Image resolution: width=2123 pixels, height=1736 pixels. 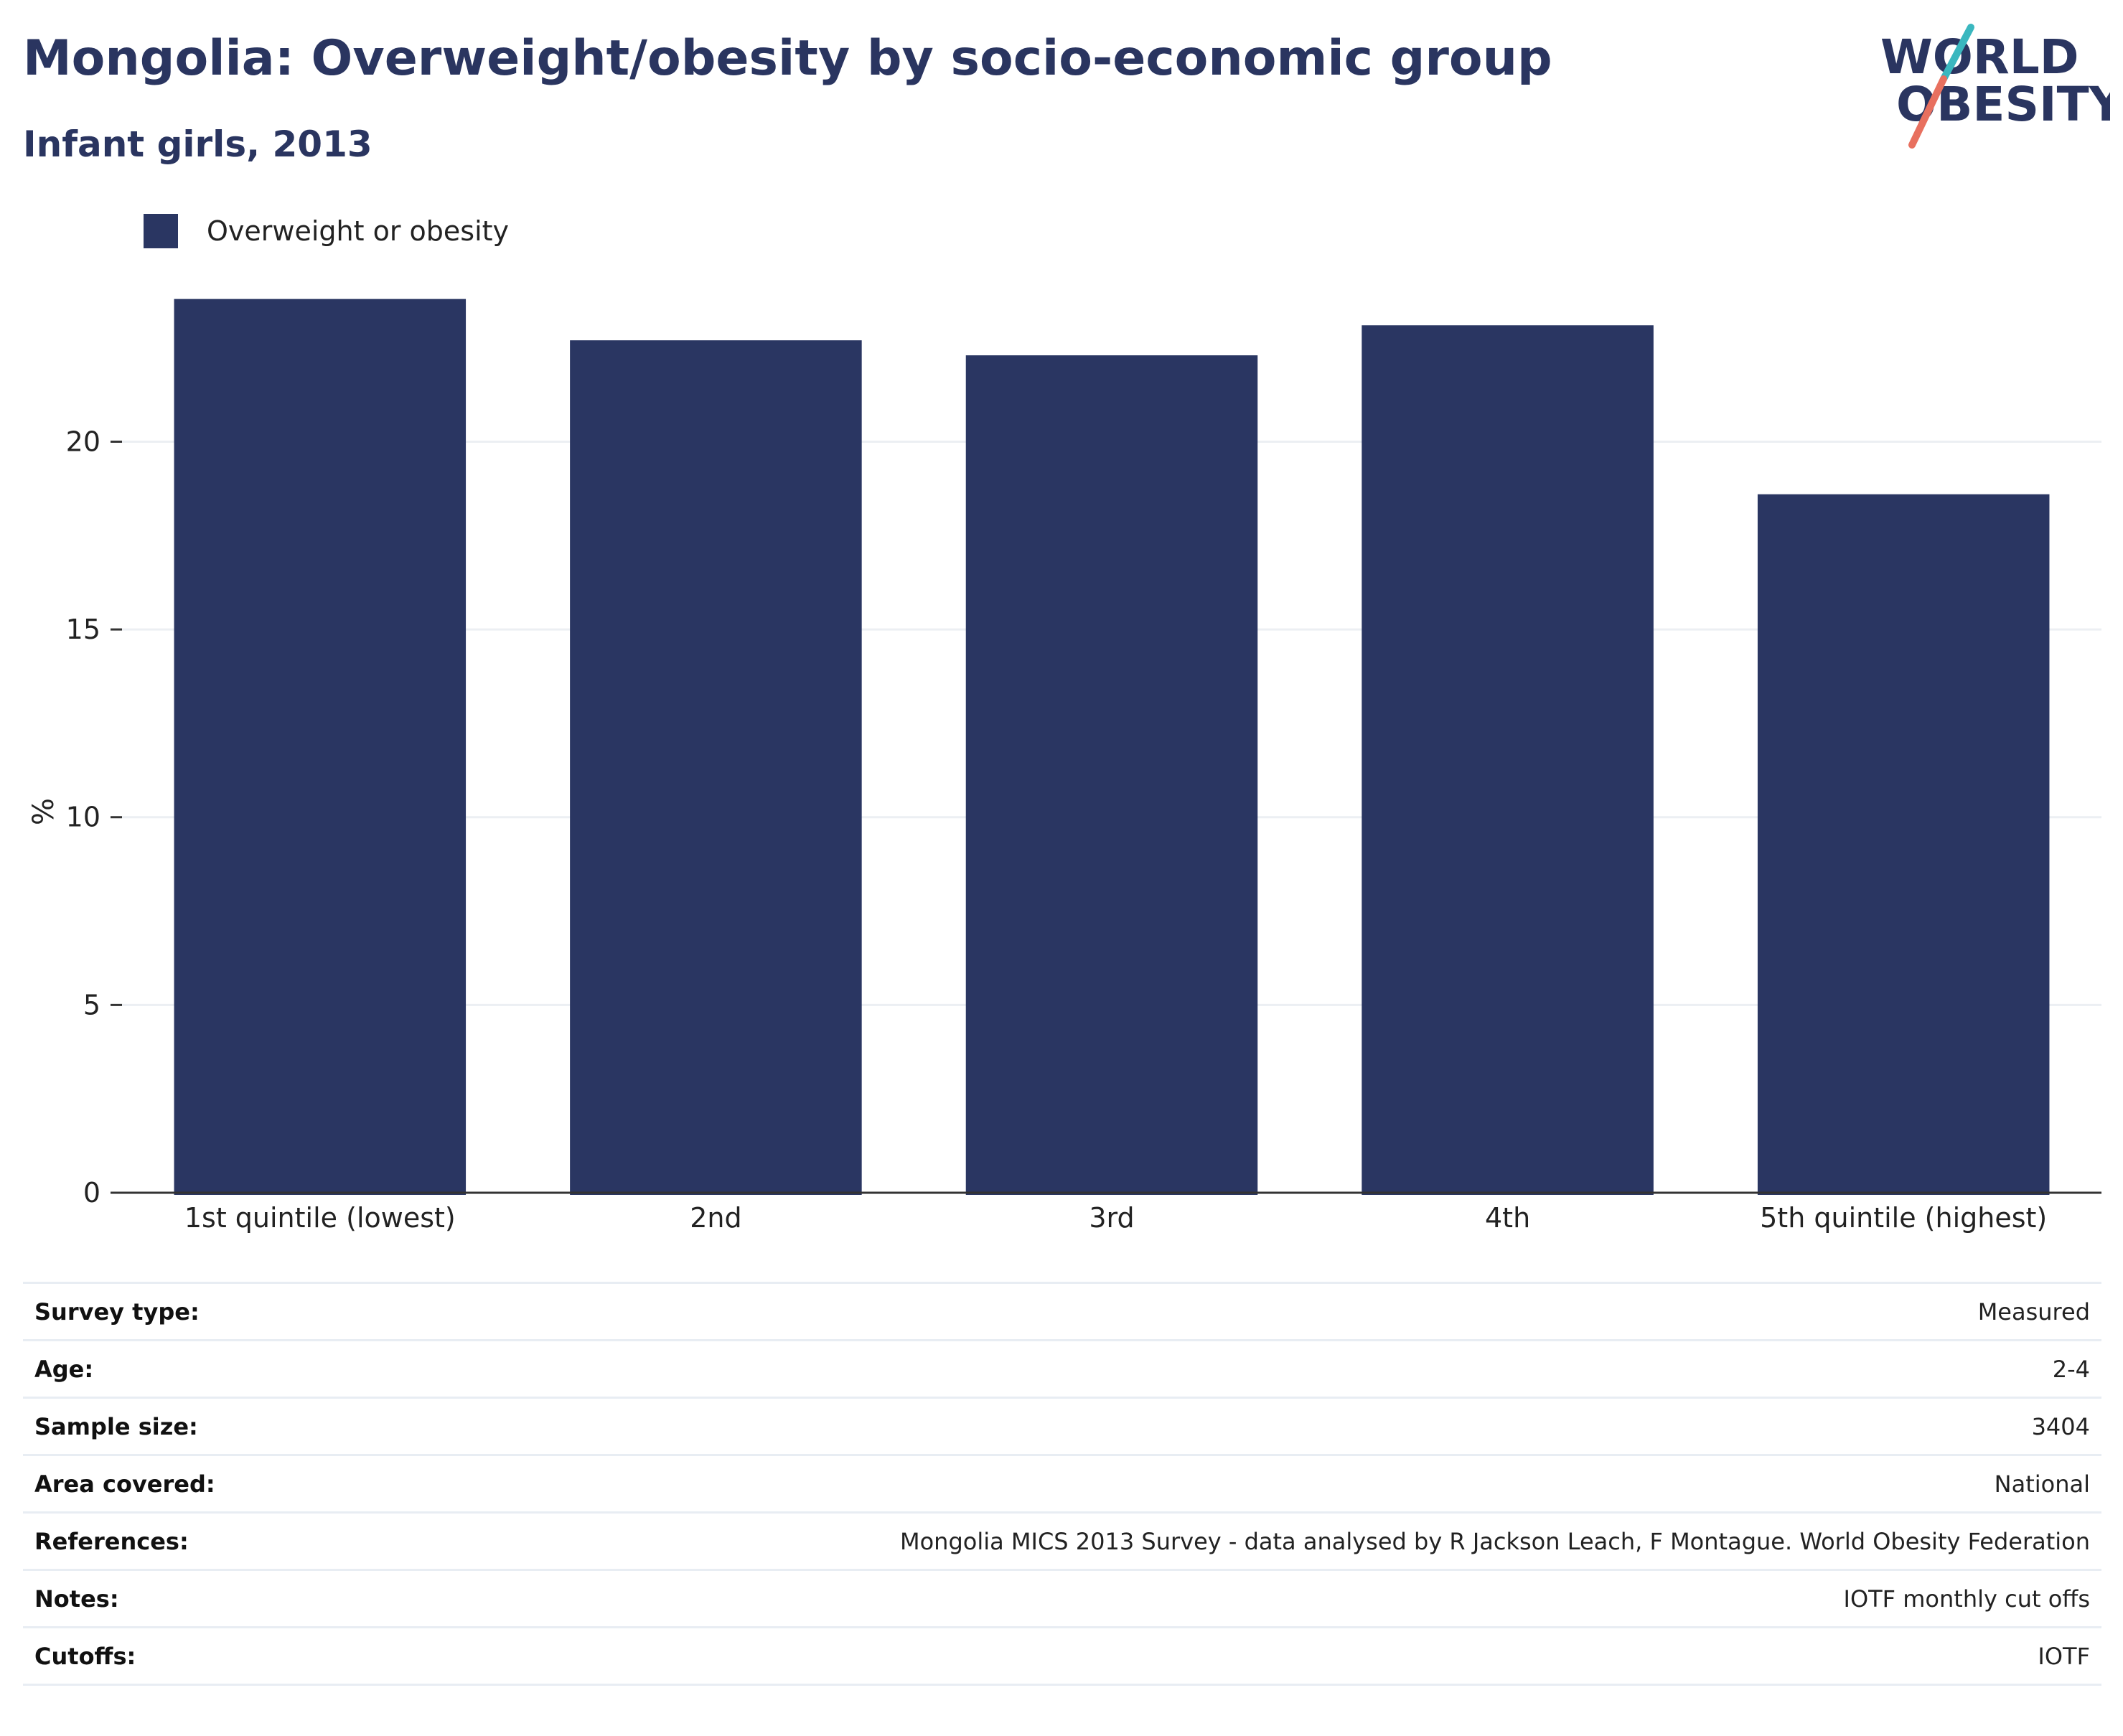 What do you see at coordinates (83, 441) in the screenshot?
I see `y-tick-label: 20` at bounding box center [83, 441].